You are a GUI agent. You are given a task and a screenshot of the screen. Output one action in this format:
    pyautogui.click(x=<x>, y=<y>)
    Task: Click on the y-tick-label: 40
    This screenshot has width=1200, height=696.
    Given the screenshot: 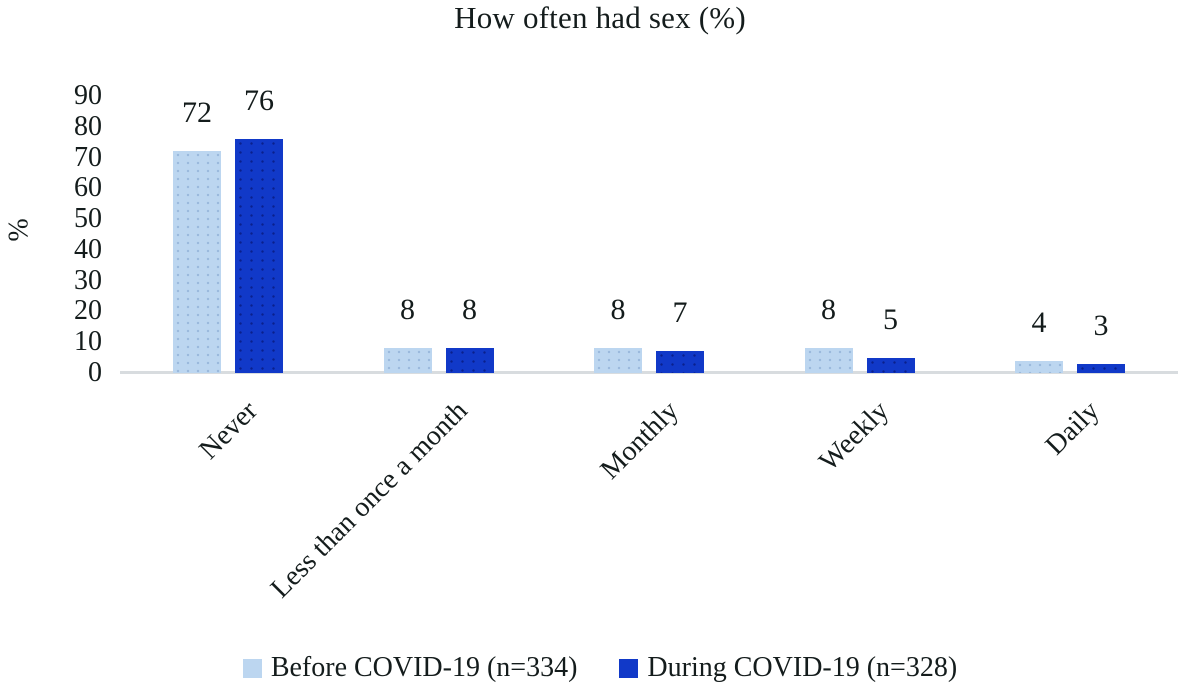 What is the action you would take?
    pyautogui.click(x=88, y=249)
    